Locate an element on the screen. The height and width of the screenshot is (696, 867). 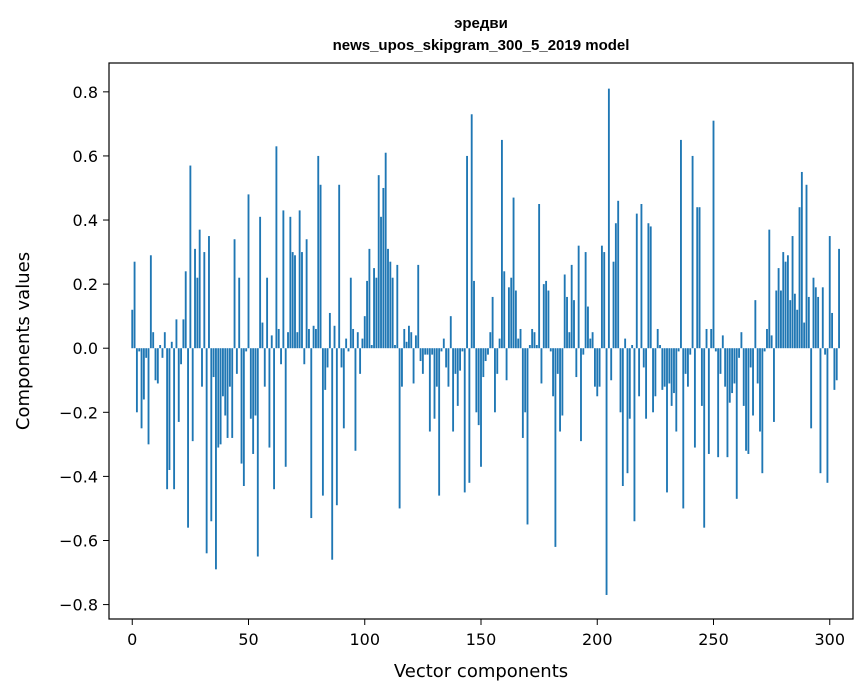
y-tick-label: −0.4 is located at coordinates (78, 476).